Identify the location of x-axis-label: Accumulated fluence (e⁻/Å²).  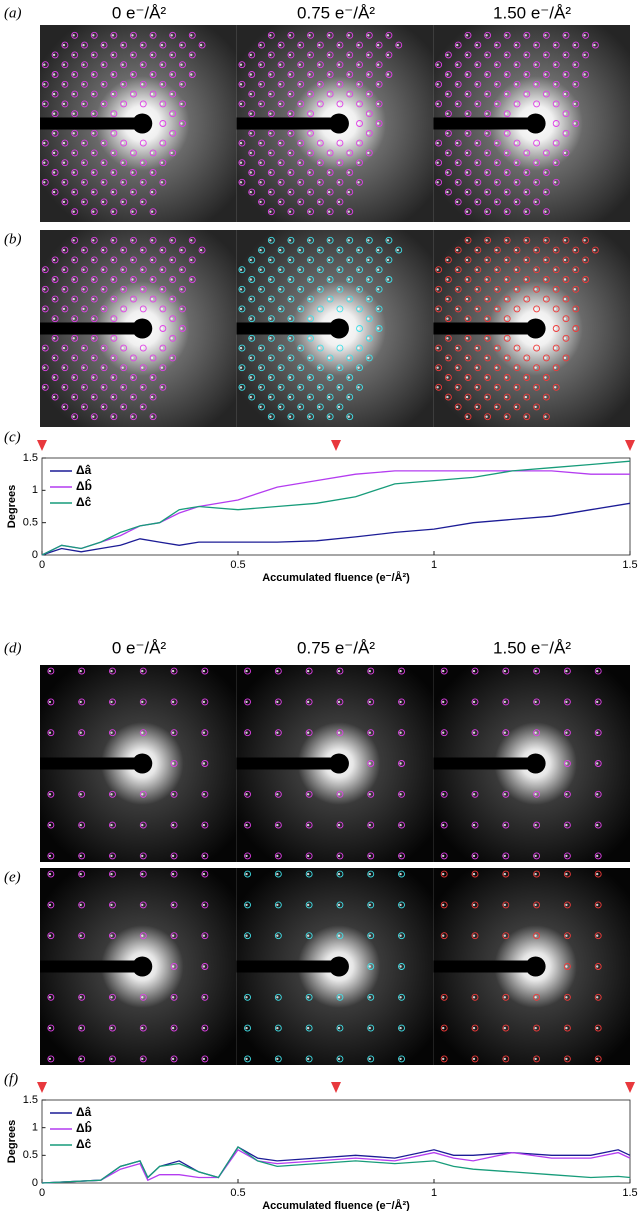
(336, 577).